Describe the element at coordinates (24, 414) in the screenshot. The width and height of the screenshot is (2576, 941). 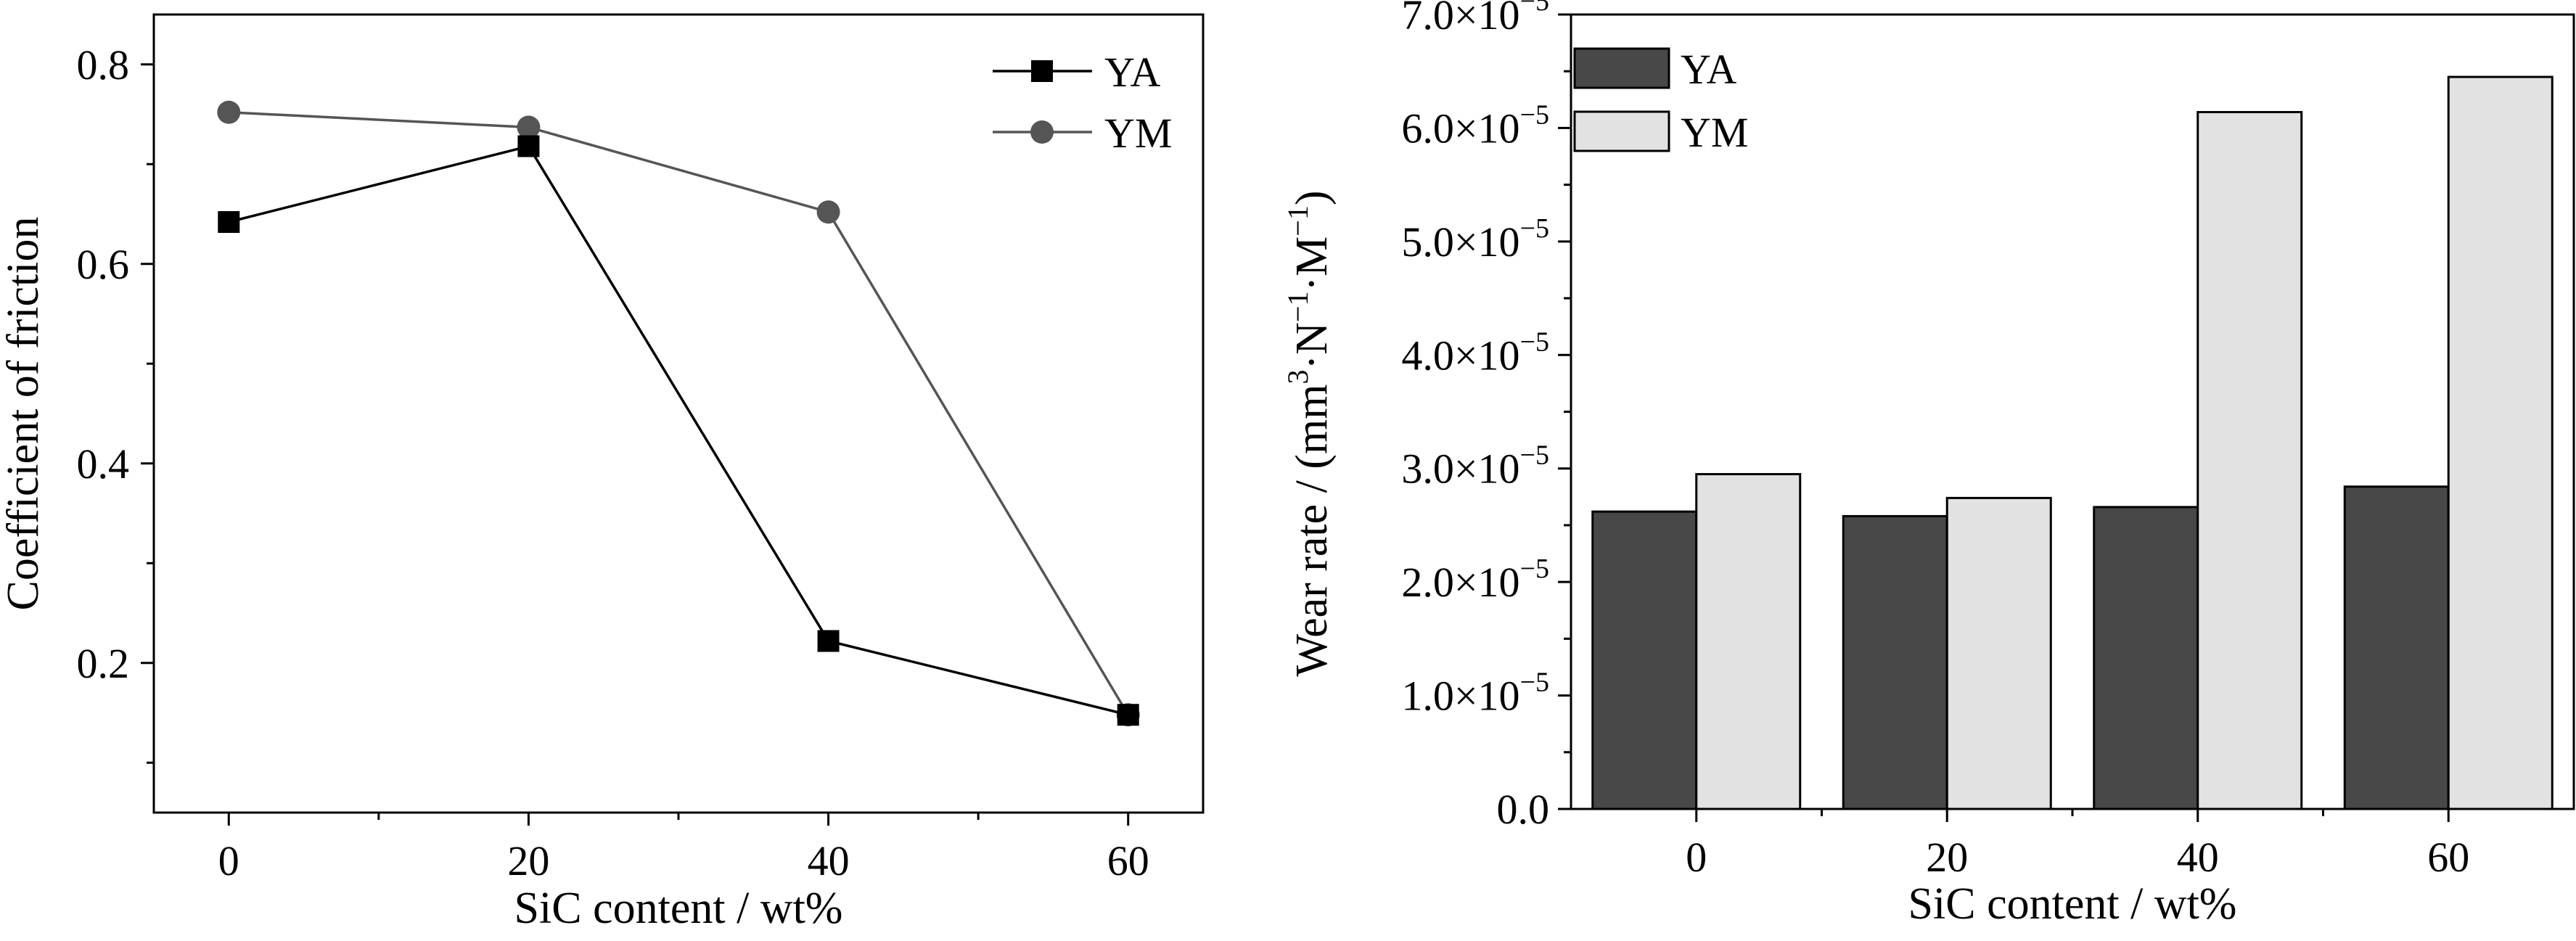
I see `y-axis-label: Coefficient of friction` at that location.